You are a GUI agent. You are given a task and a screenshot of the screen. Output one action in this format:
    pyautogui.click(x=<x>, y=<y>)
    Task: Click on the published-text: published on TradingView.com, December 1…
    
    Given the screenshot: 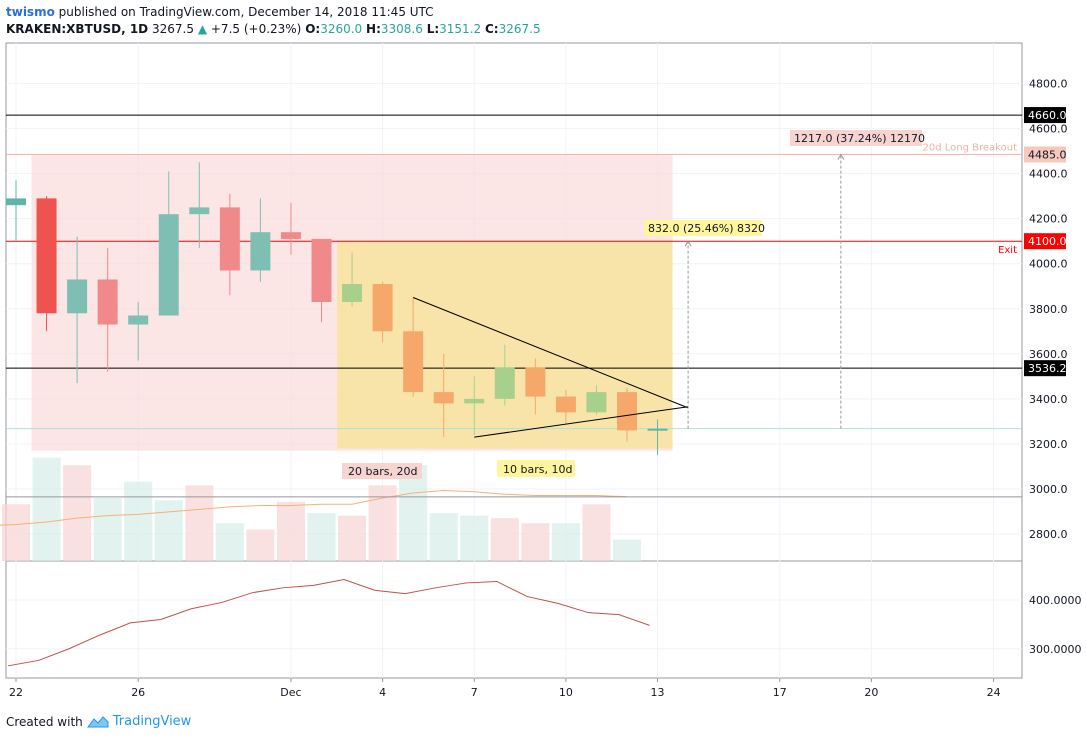 What is the action you would take?
    pyautogui.click(x=246, y=12)
    